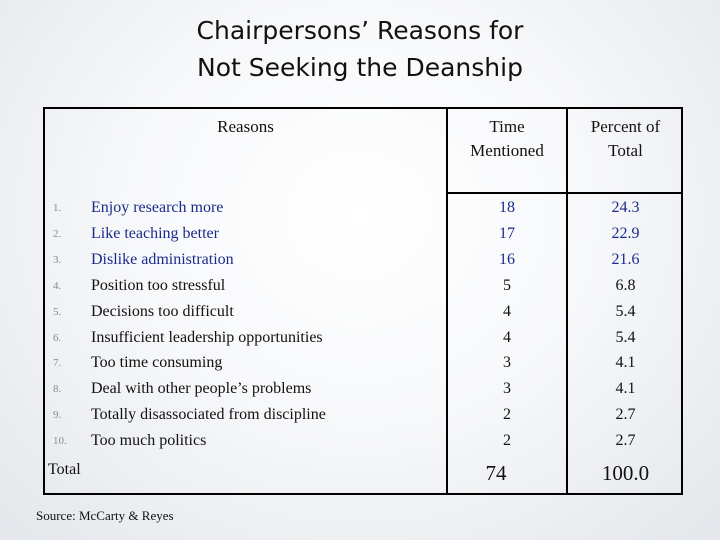 Image resolution: width=720 pixels, height=540 pixels. Describe the element at coordinates (57, 363) in the screenshot. I see `row-number: 7.` at that location.